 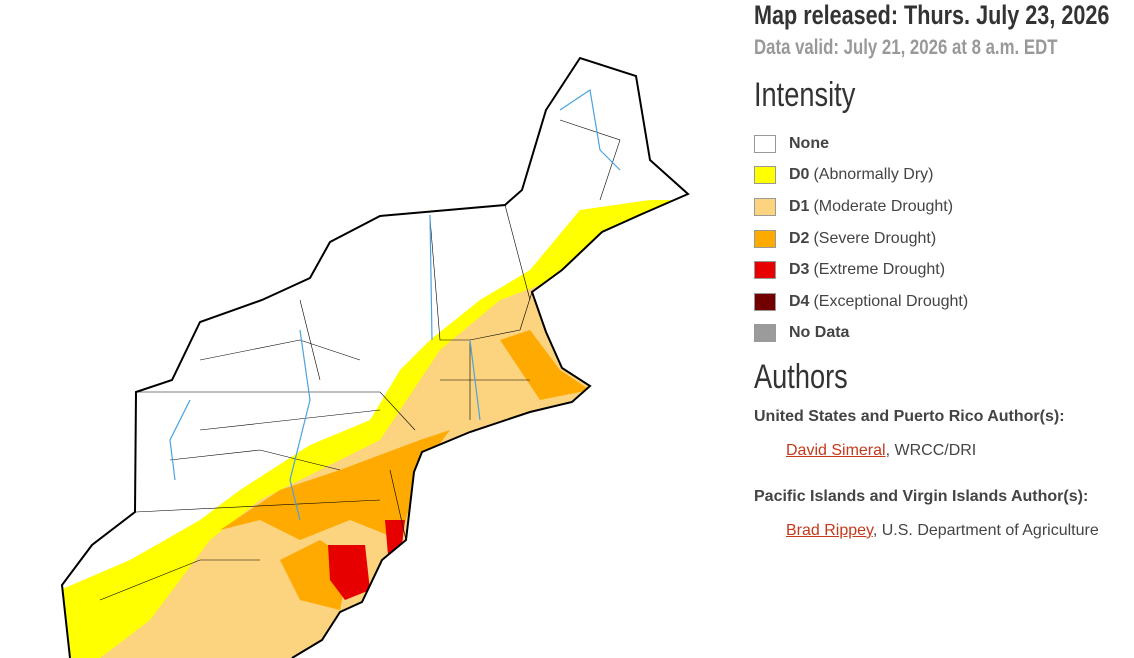 What do you see at coordinates (829, 530) in the screenshot?
I see `author-link: Brad Rippey` at bounding box center [829, 530].